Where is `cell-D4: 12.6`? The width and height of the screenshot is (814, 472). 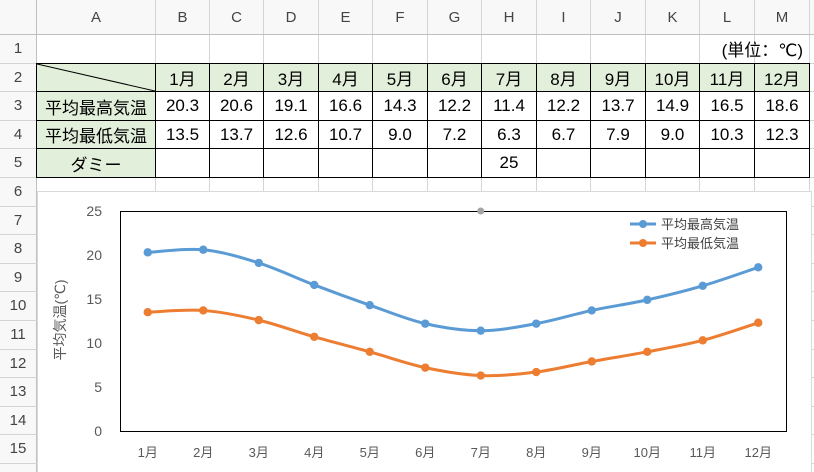
cell-D4: 12.6 is located at coordinates (291, 134).